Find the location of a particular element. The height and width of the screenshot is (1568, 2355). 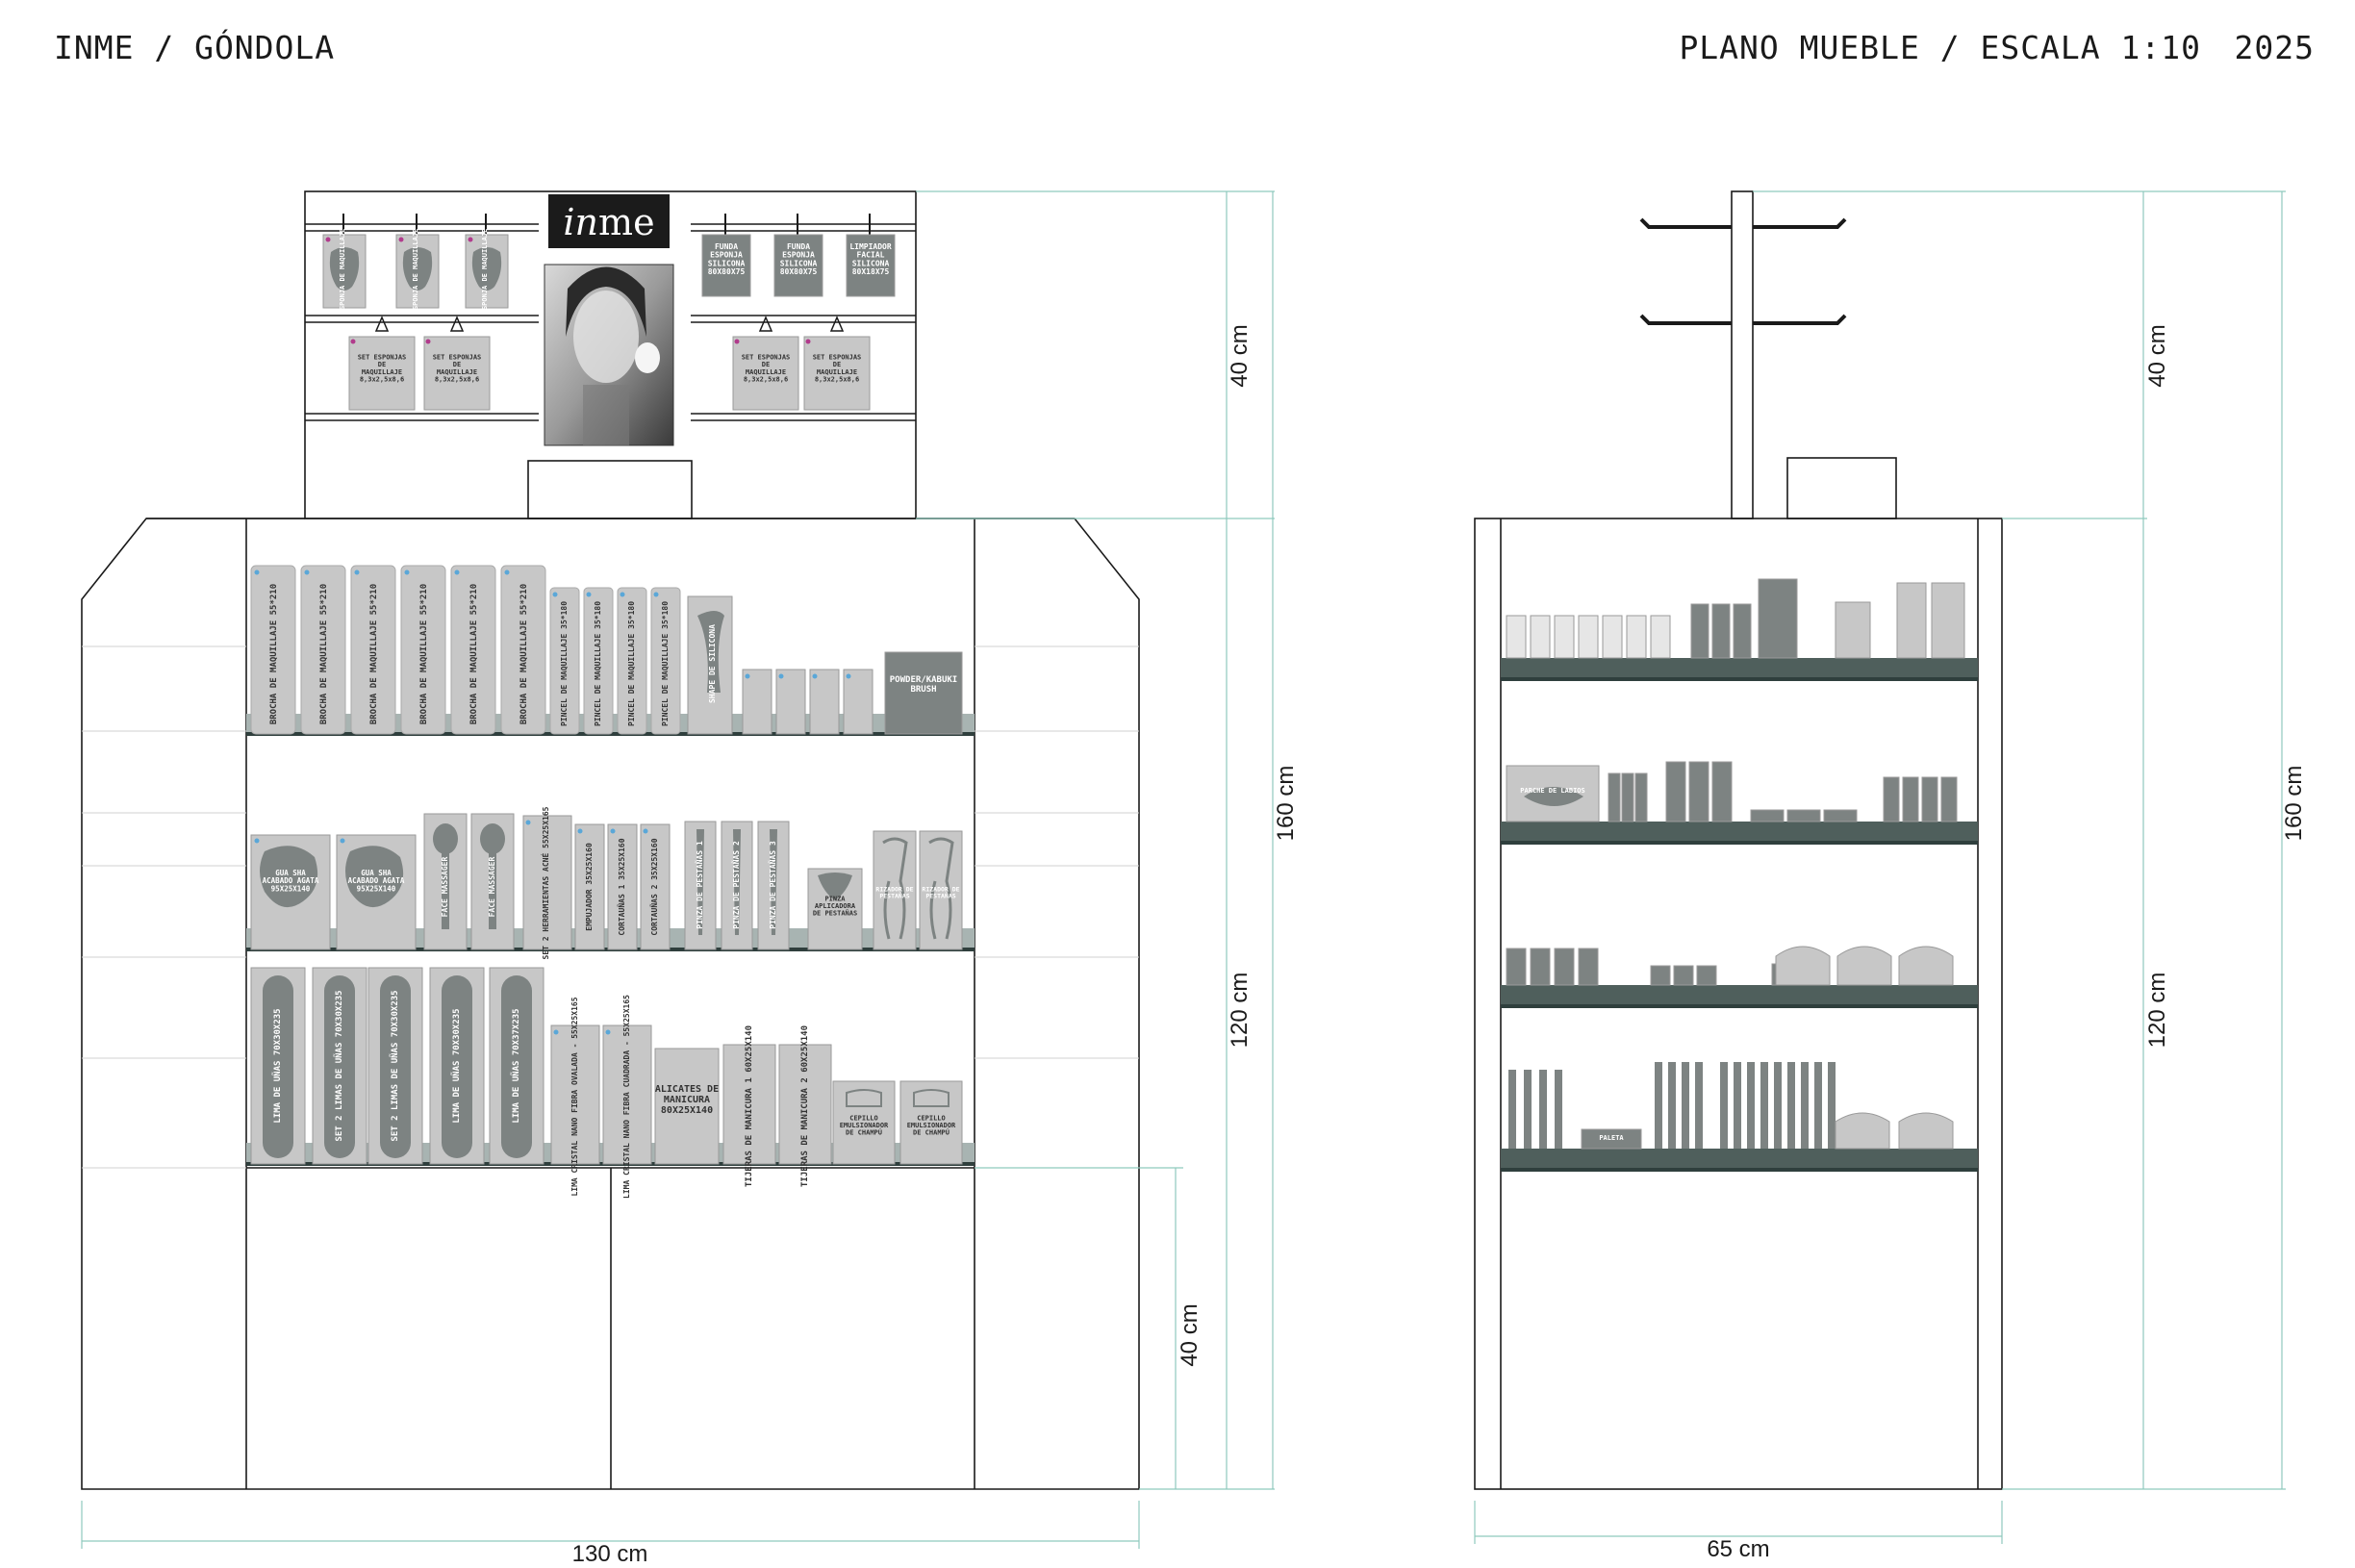

hook-product: LIMPIADOR FACIAL SILICONA 80X18X75 is located at coordinates (871, 255).